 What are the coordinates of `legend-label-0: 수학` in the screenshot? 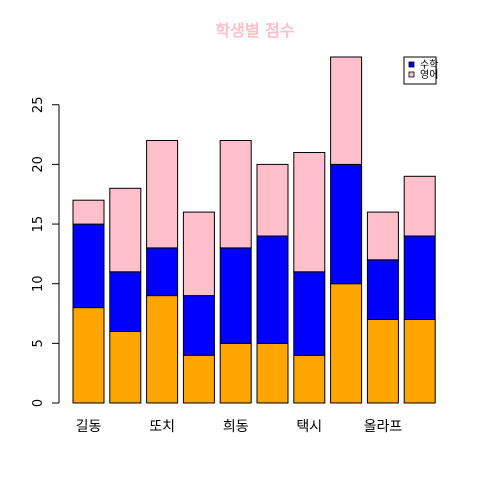 It's located at (429, 65).